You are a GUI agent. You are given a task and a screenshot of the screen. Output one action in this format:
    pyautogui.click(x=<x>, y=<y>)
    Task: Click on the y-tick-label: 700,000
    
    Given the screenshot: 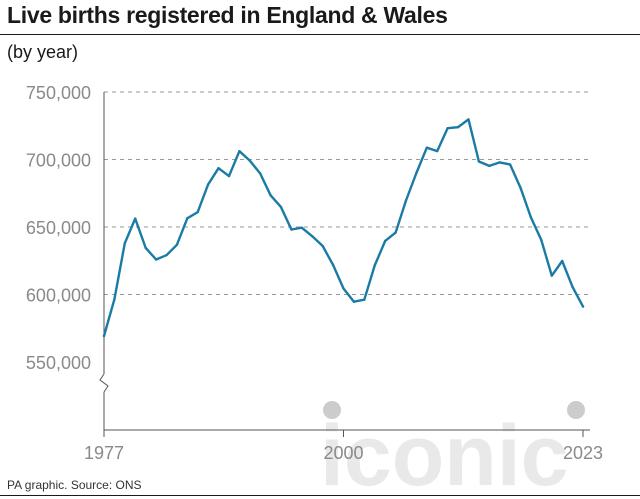 What is the action you would take?
    pyautogui.click(x=58, y=161)
    